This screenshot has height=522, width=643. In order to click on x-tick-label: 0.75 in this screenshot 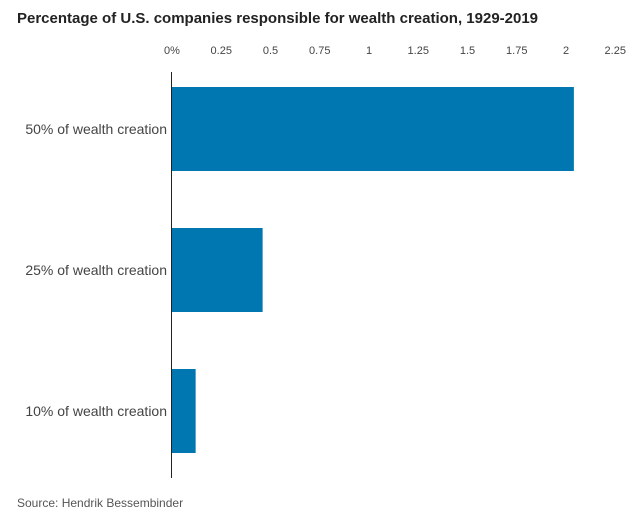, I will do `click(319, 51)`.